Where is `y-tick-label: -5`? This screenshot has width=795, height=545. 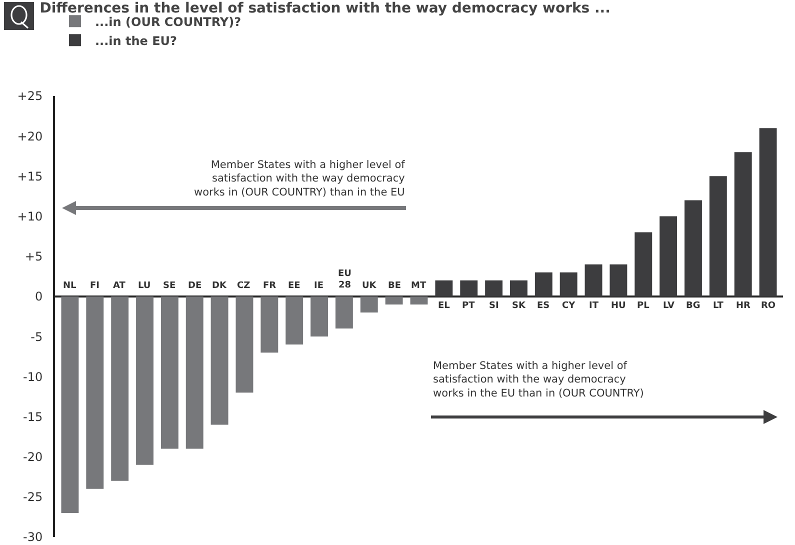
y-tick-label: -5 is located at coordinates (36, 337).